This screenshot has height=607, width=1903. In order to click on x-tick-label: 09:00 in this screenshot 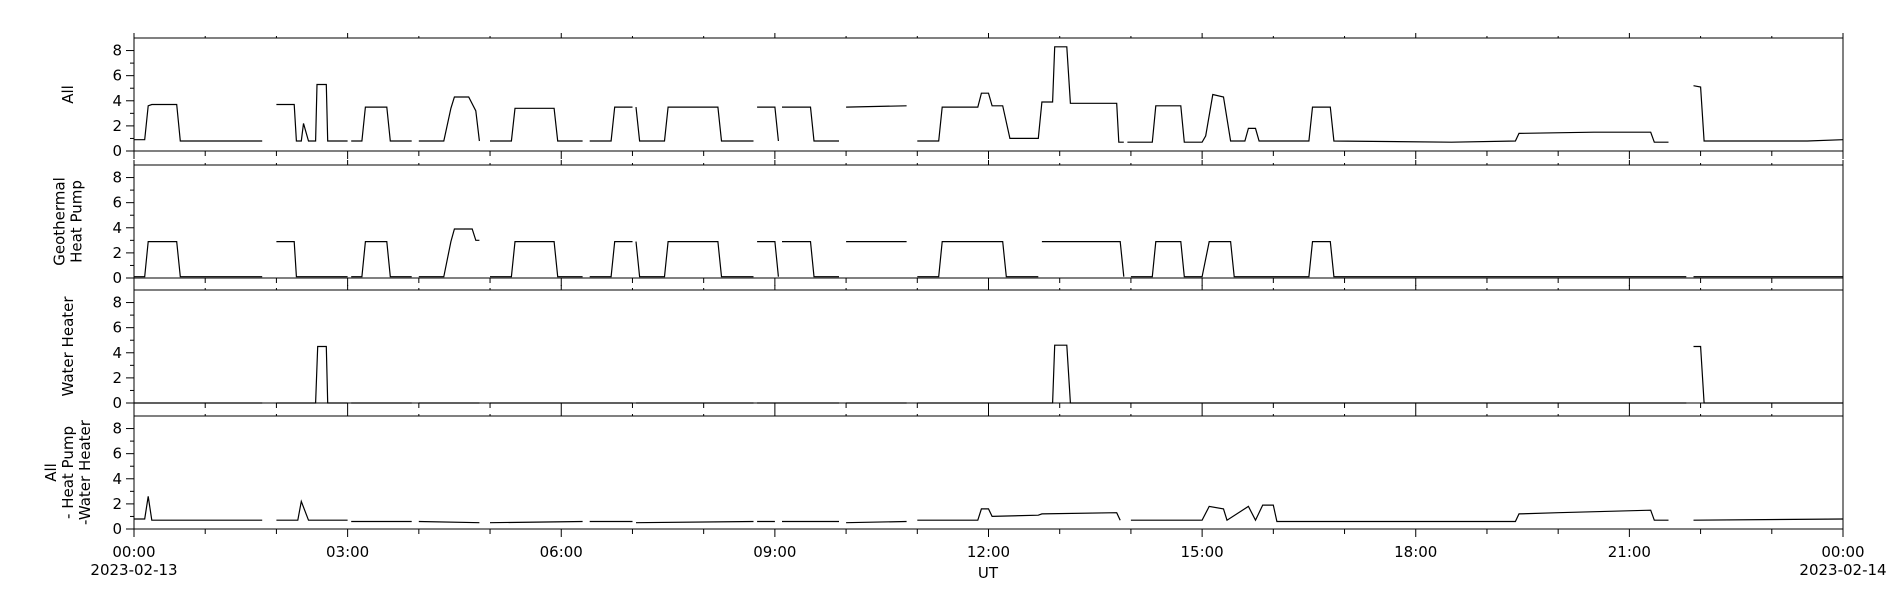, I will do `click(774, 552)`.